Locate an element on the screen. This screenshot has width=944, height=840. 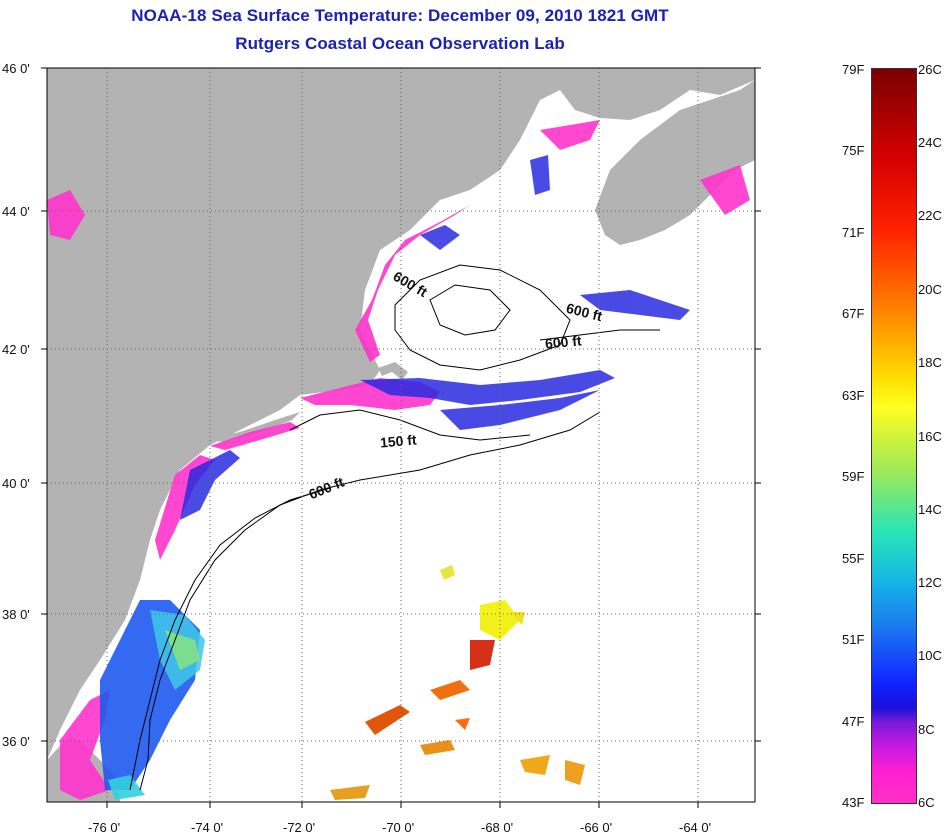
colorbar-f-label: 47F is located at coordinates (853, 721).